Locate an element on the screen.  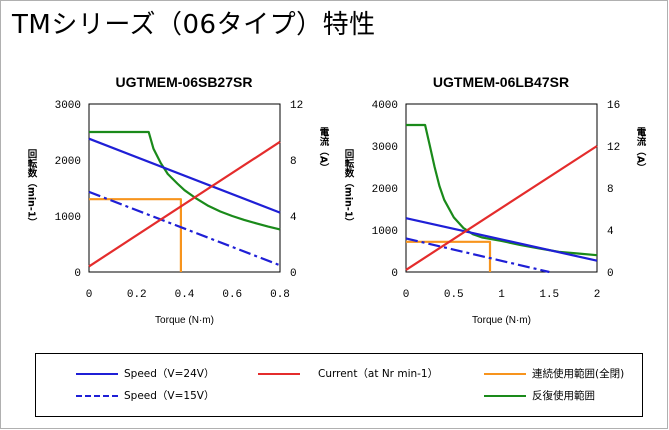
legend-label-continuous: 連続使用範囲(全閉) is located at coordinates (578, 374).